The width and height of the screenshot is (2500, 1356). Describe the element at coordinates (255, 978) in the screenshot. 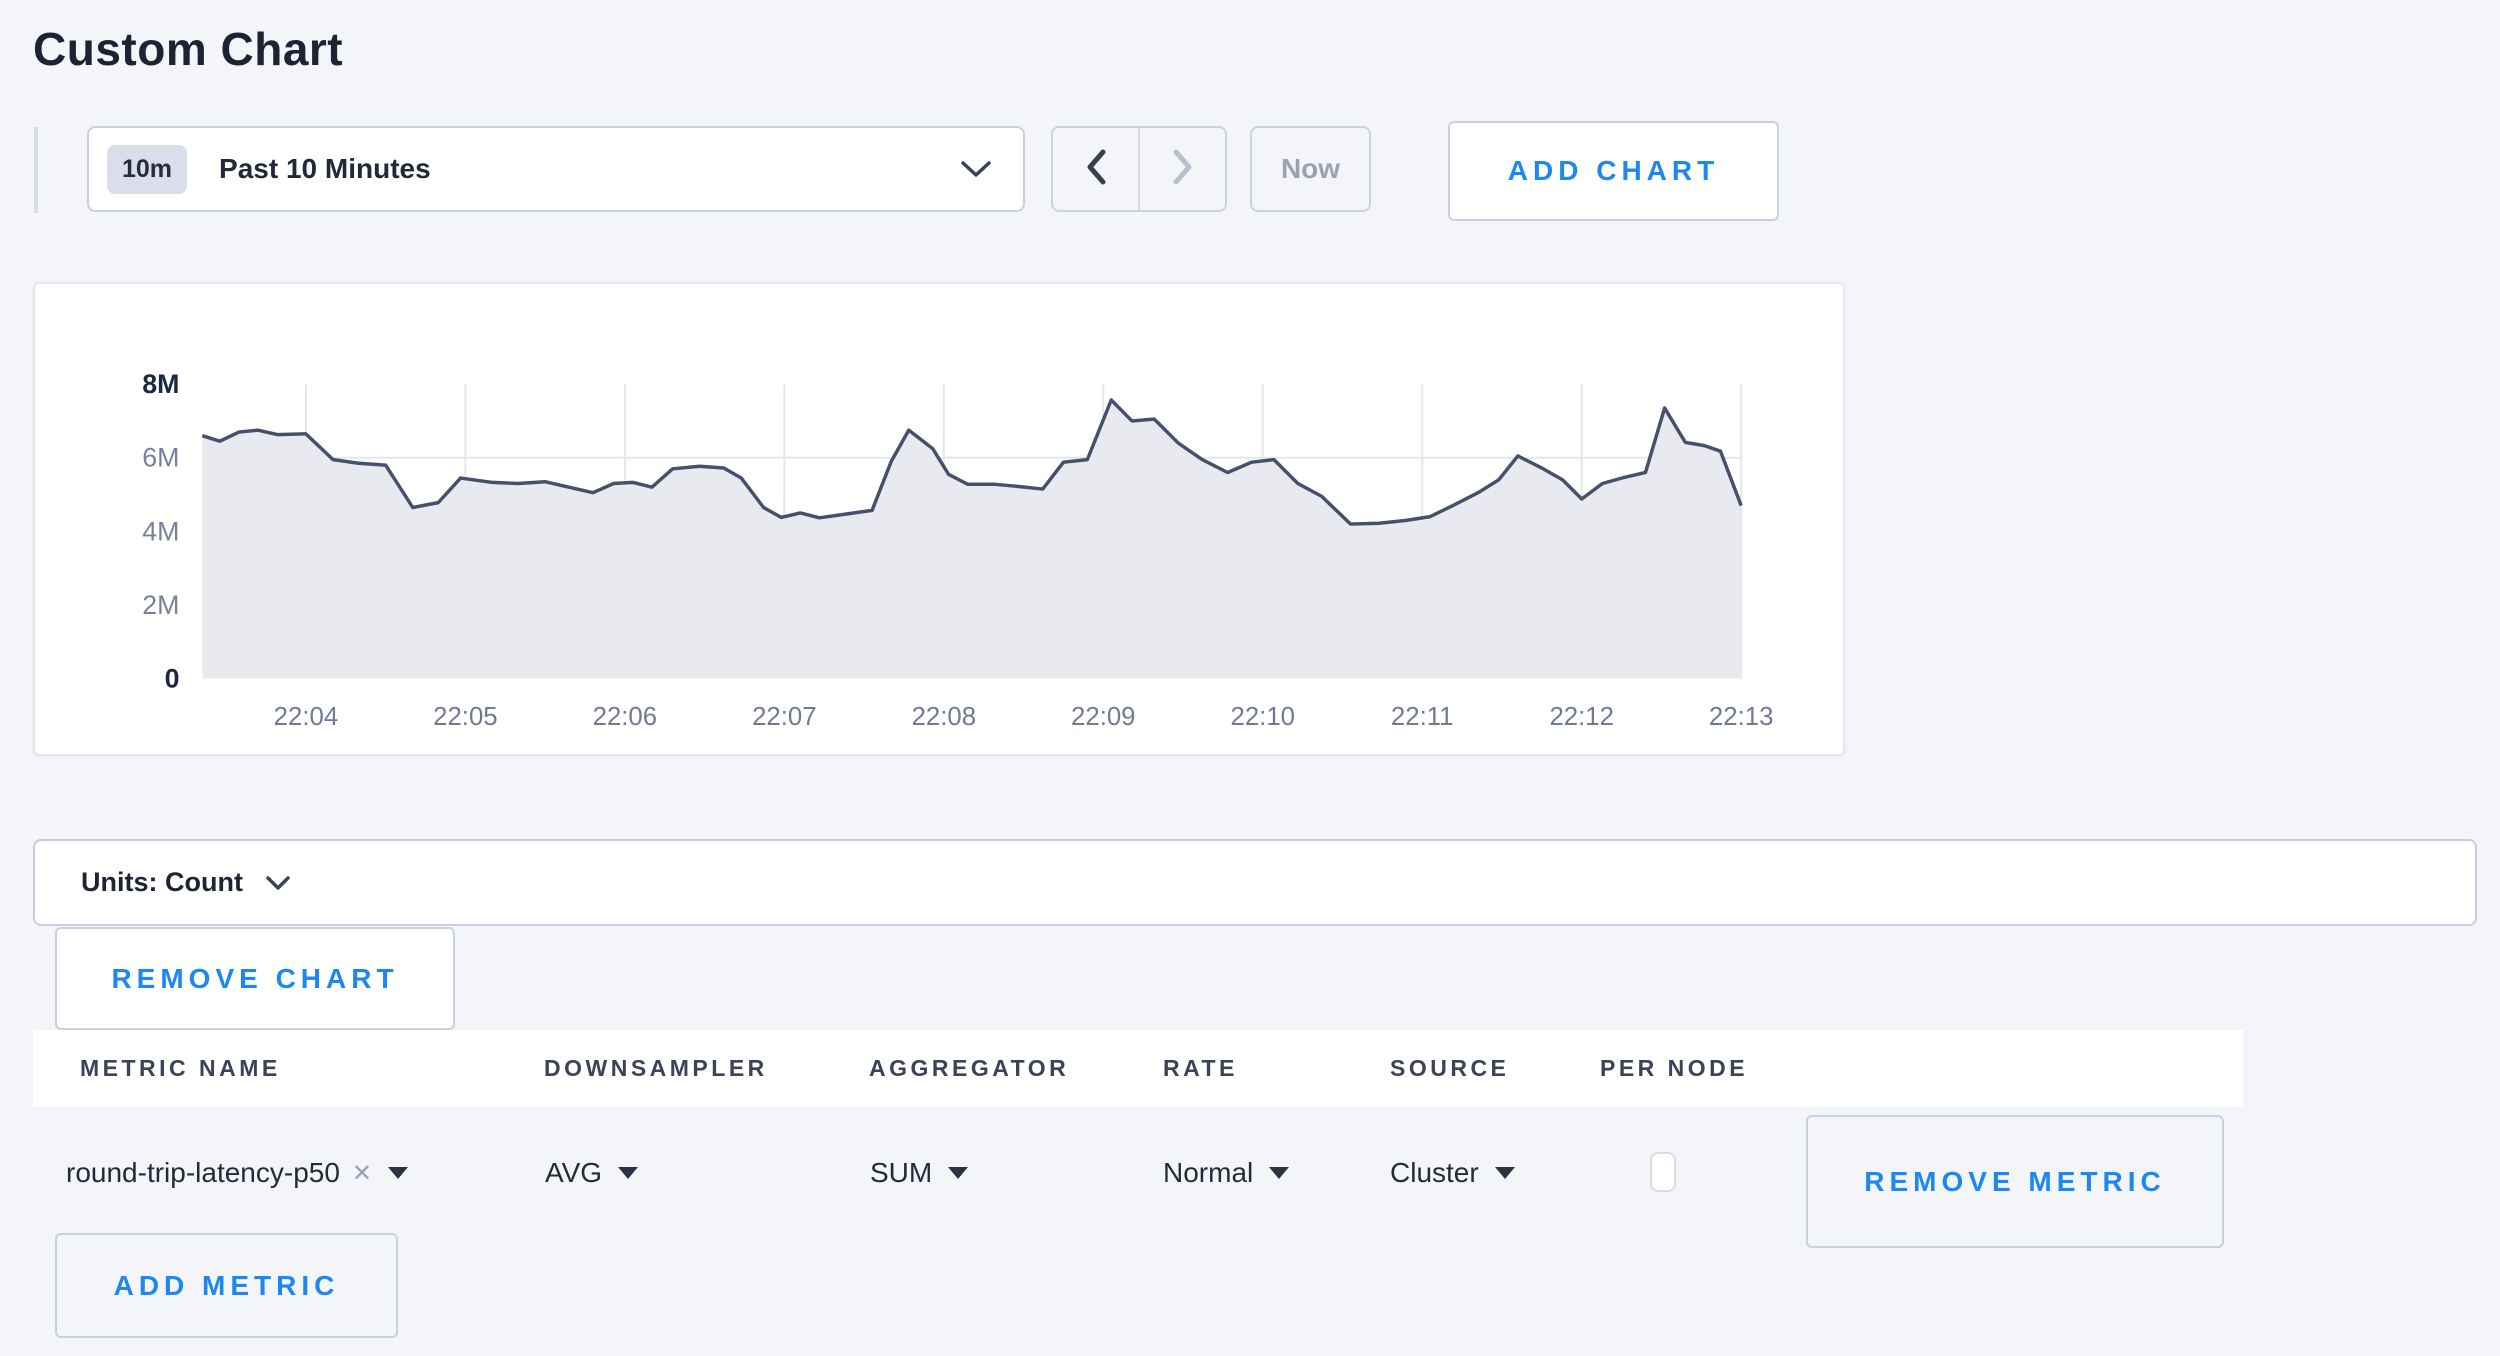

I see `remove-chart-button: REMOVE CHART` at that location.